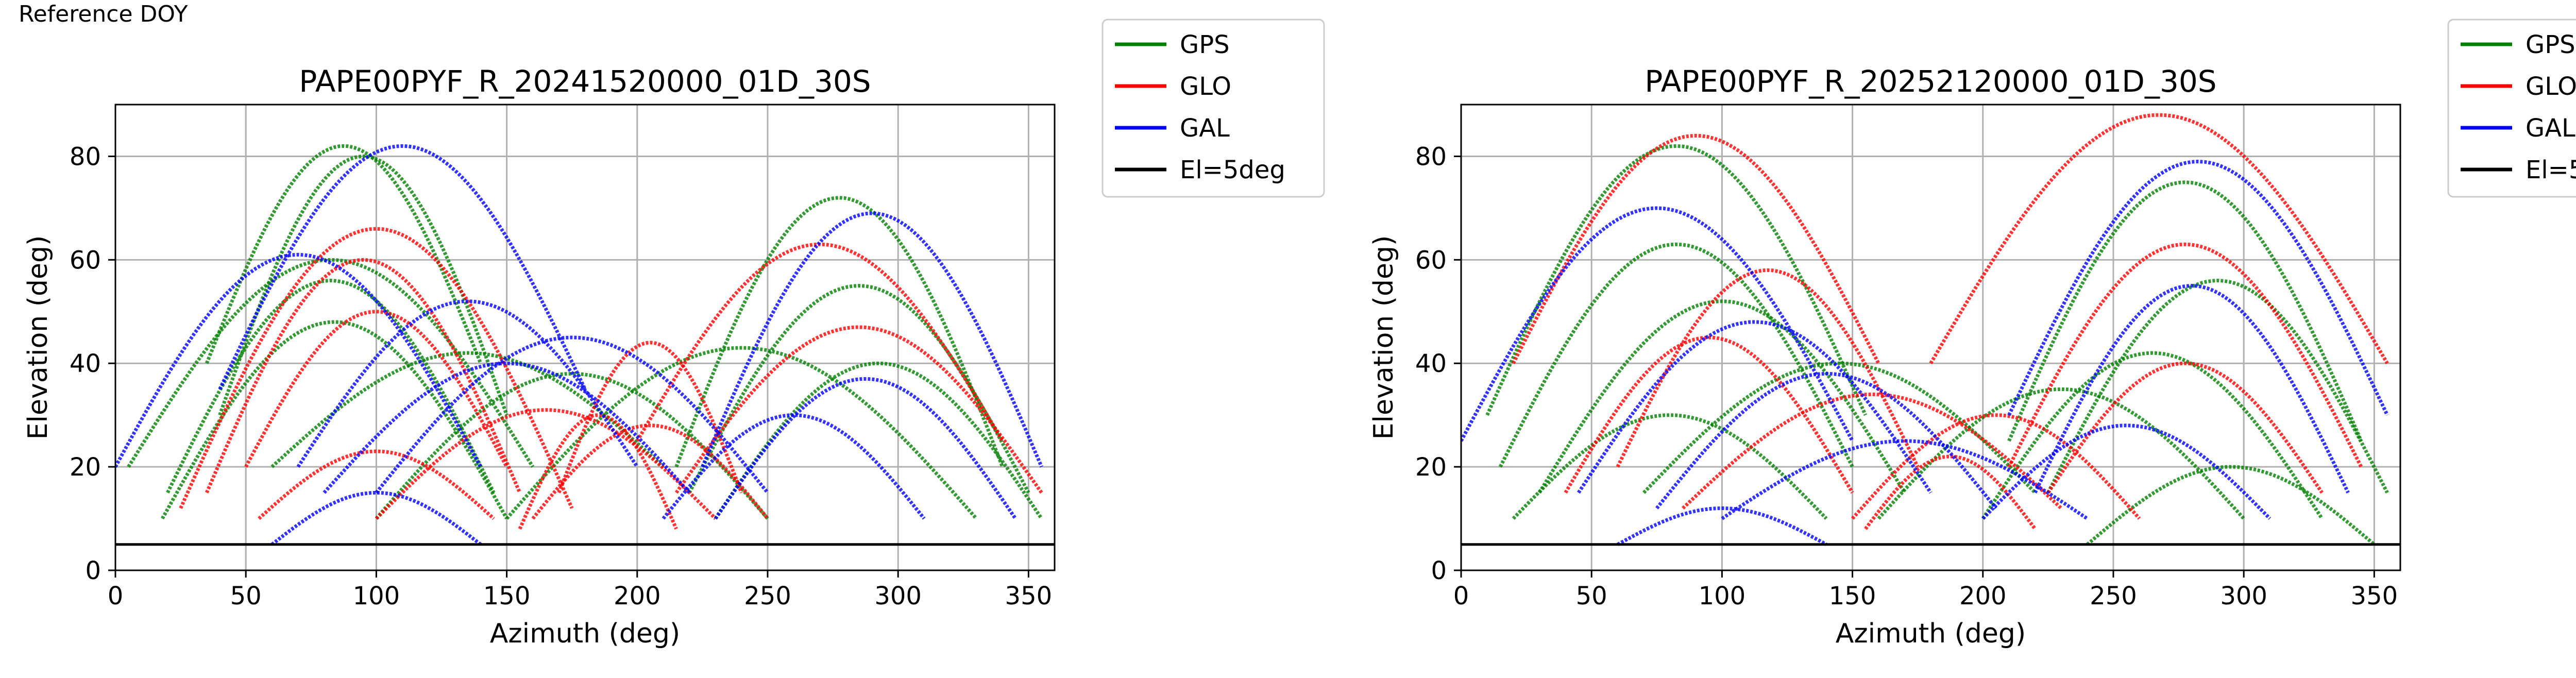  What do you see at coordinates (103, 14) in the screenshot?
I see `figure-header: Reference DOY` at bounding box center [103, 14].